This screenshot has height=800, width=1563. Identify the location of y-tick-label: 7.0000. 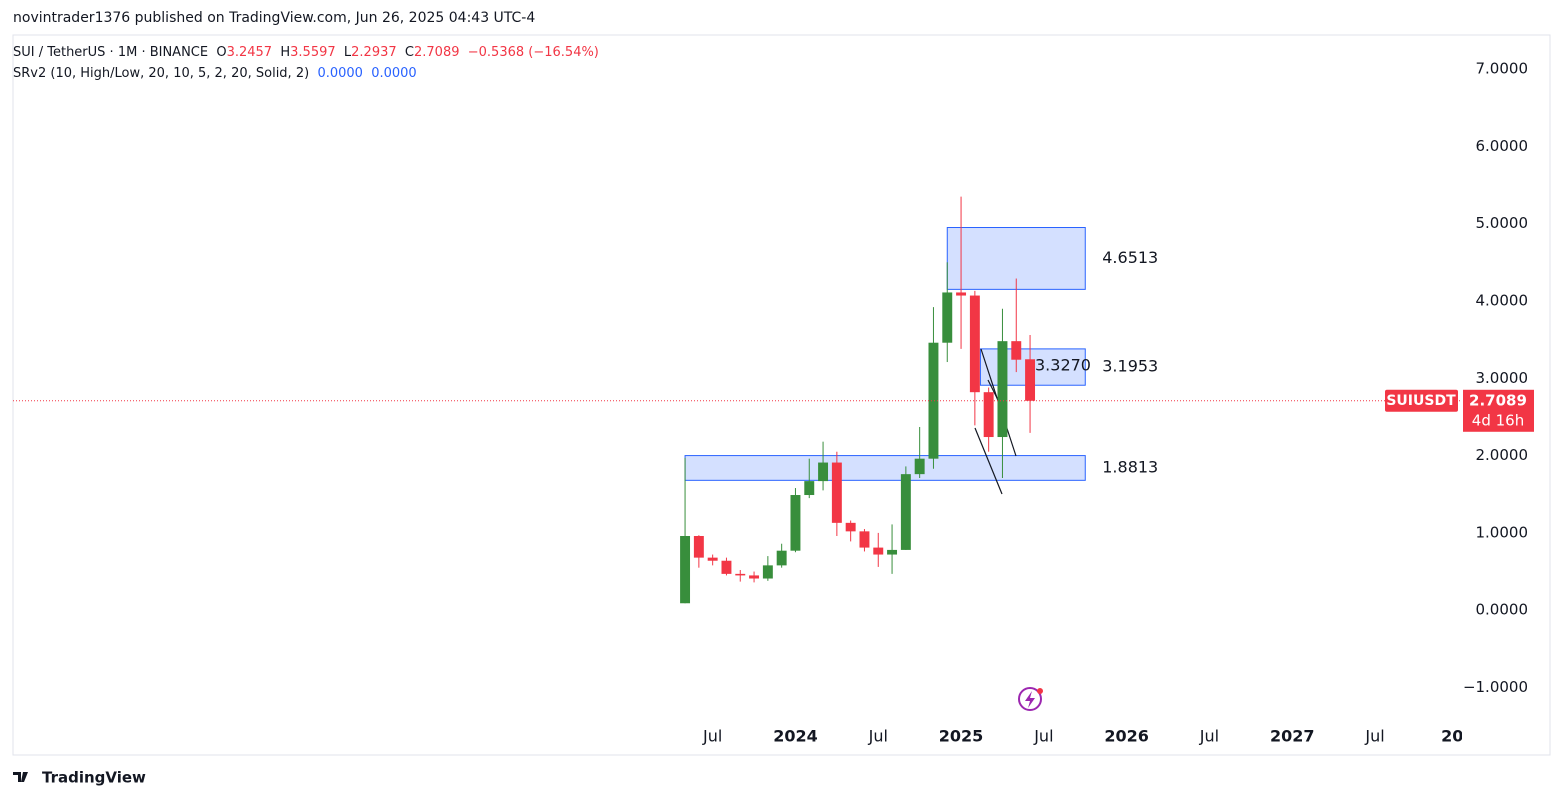
(1502, 69).